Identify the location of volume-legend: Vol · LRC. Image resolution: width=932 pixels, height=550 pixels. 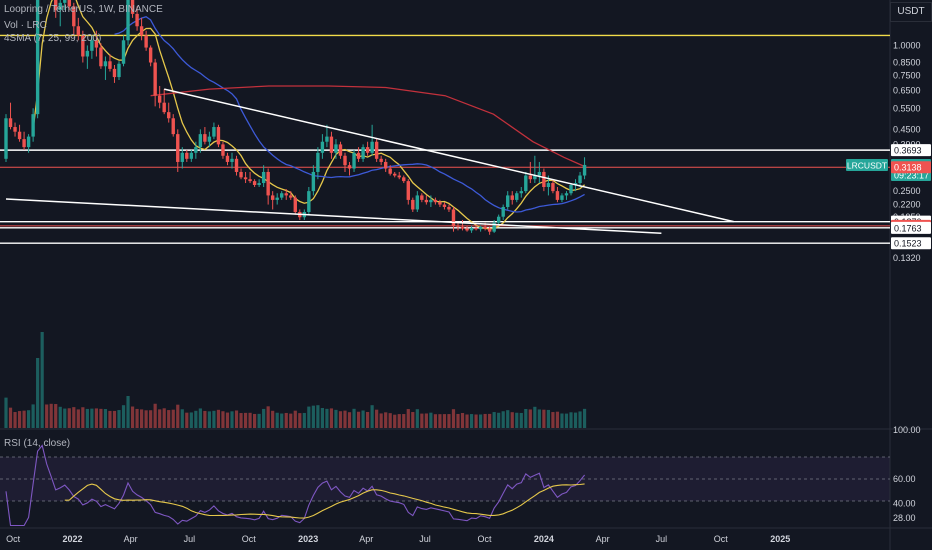
(25, 25).